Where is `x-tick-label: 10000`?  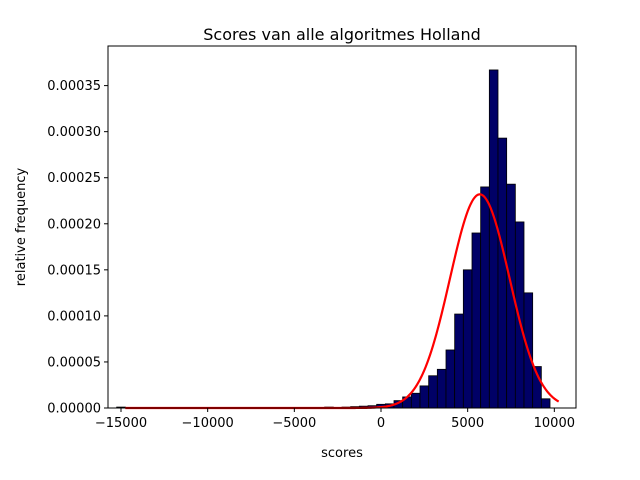
x-tick-label: 10000 is located at coordinates (554, 423).